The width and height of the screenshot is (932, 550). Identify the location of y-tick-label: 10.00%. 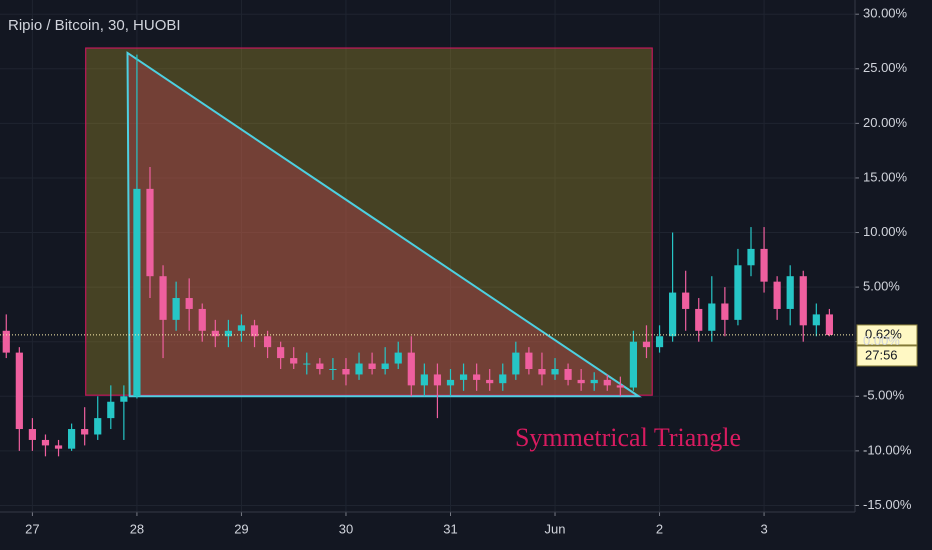
(885, 231).